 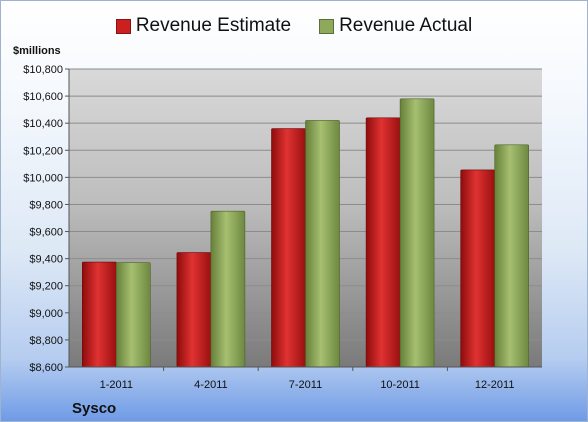 I want to click on y-tick-label: $8,600, so click(x=46, y=368).